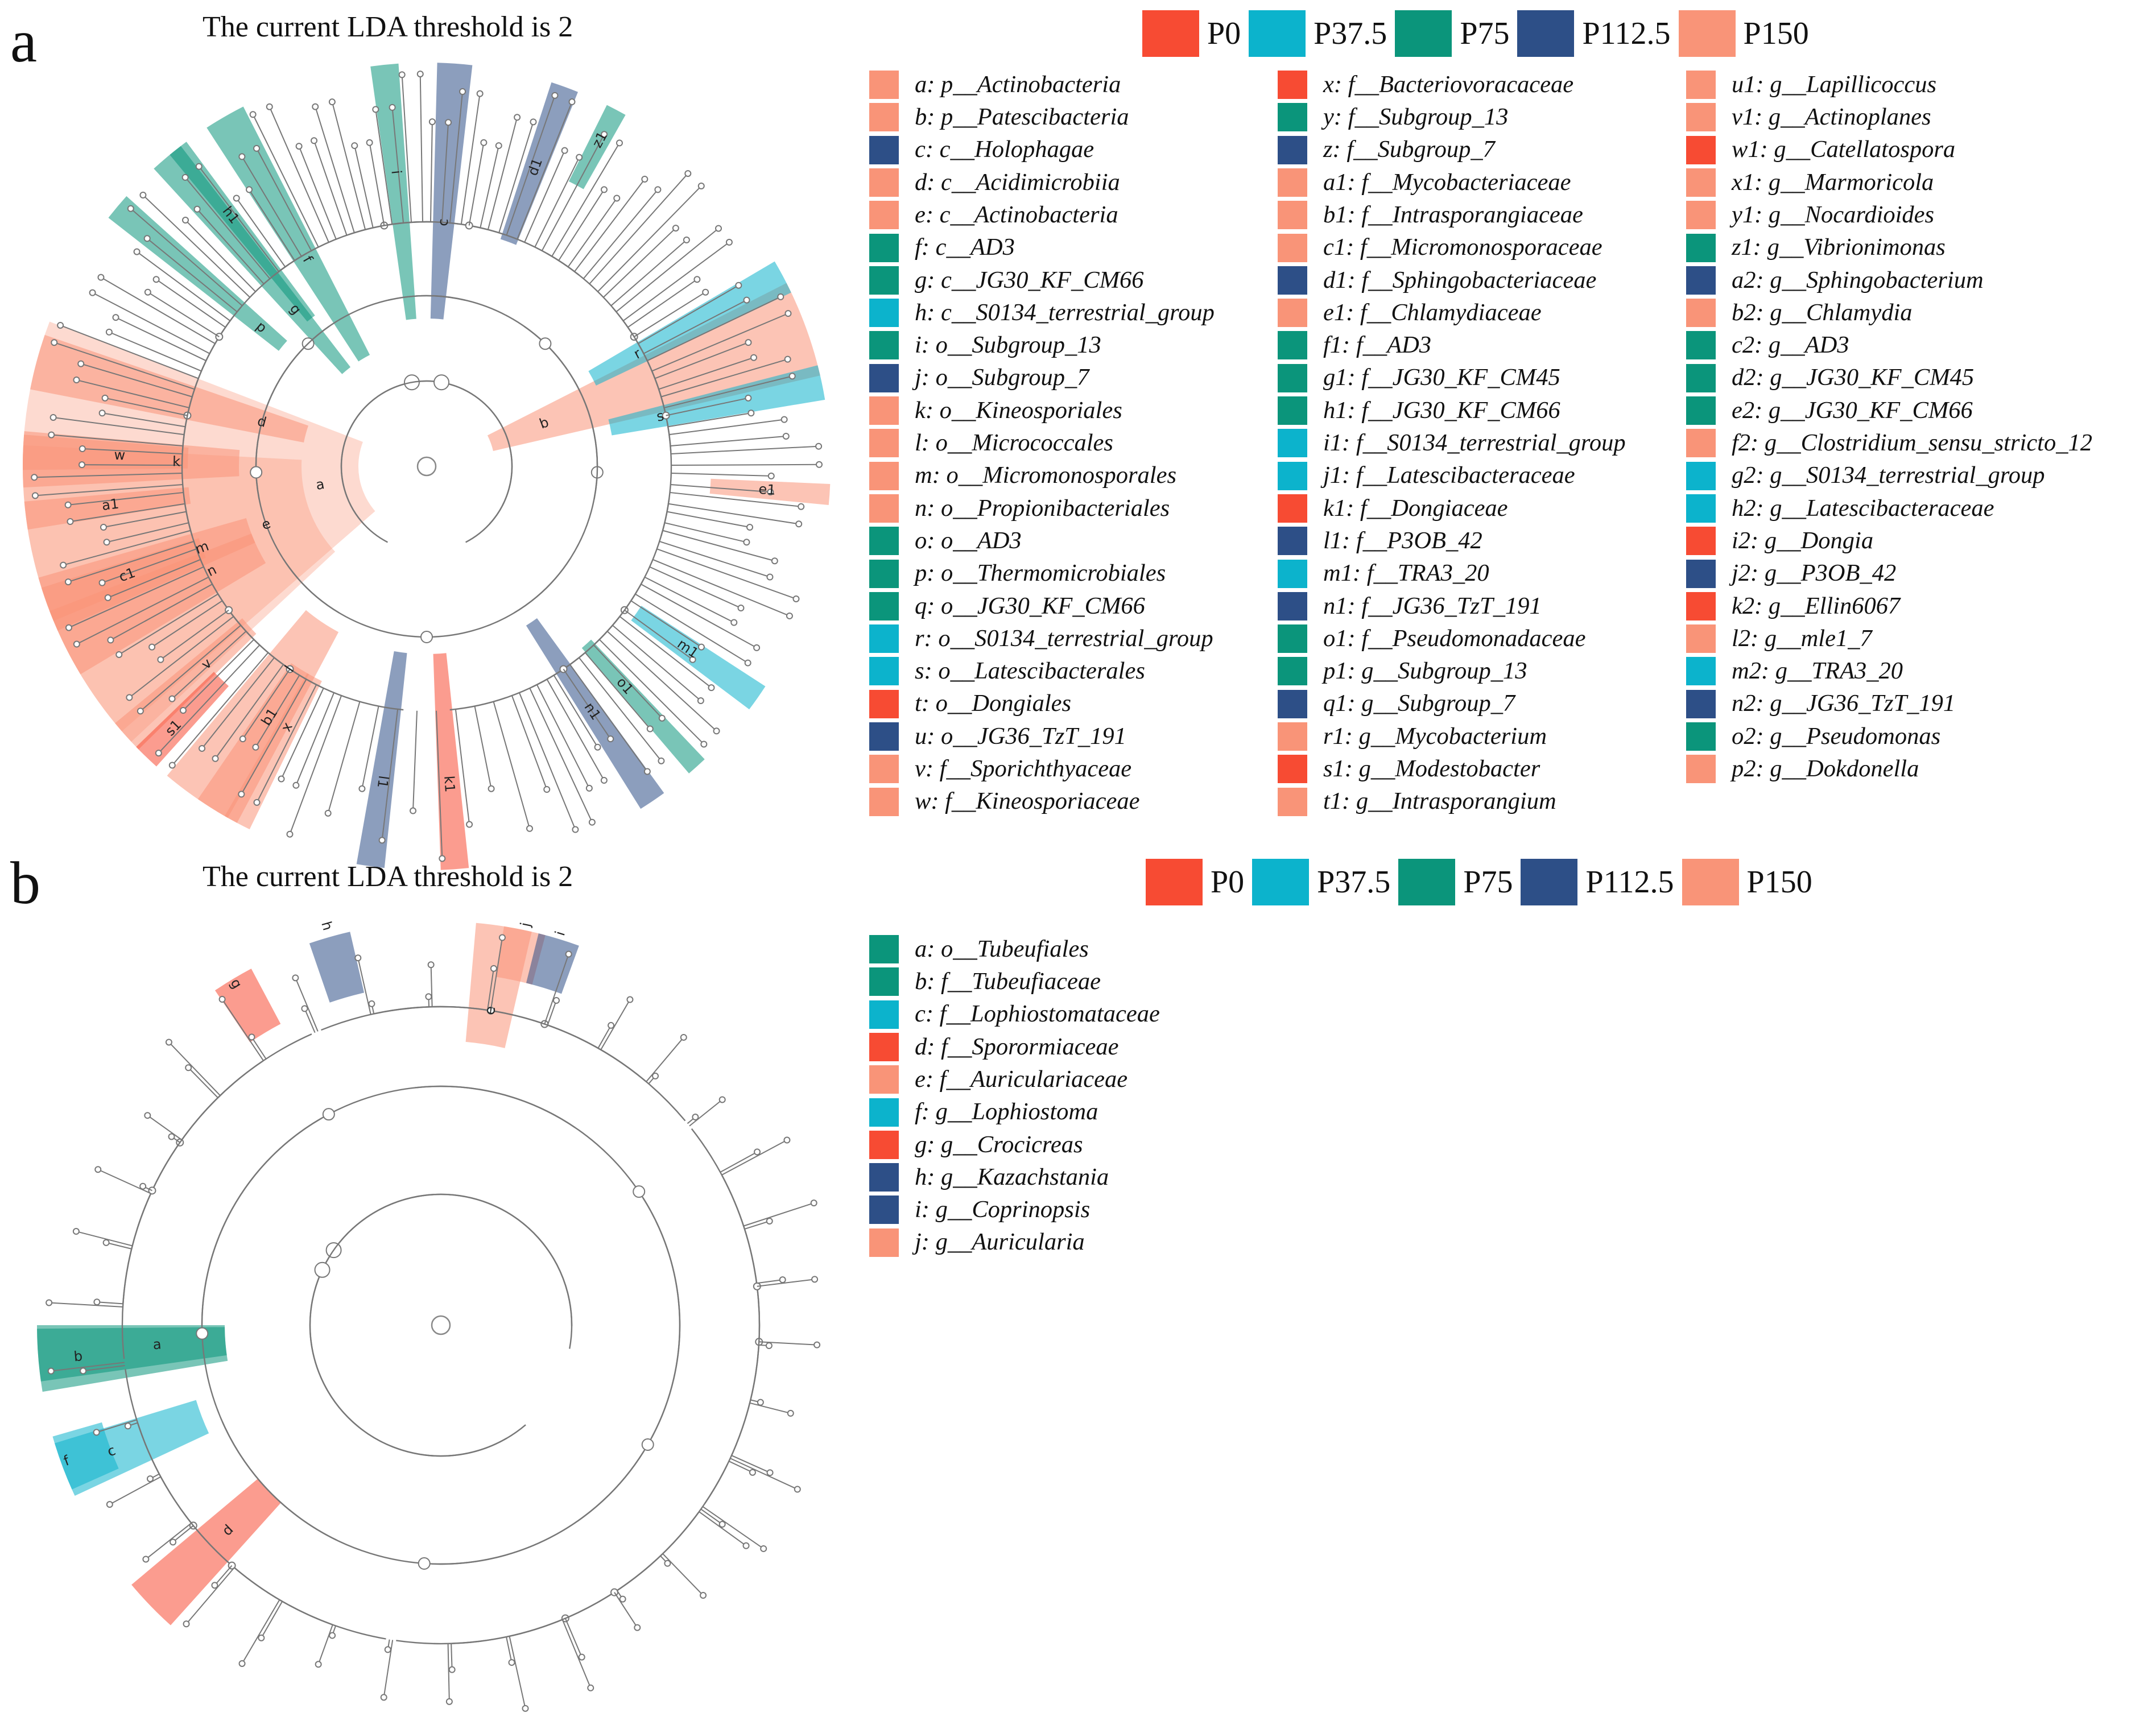 The width and height of the screenshot is (2156, 1725). Describe the element at coordinates (1448, 84) in the screenshot. I see `taxa-label: x: f__Bacteriovoracaceae` at that location.